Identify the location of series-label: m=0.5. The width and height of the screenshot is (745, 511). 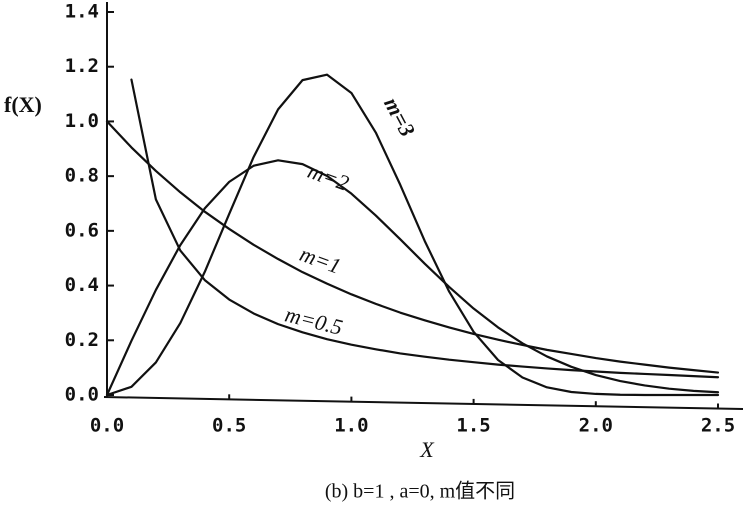
(314, 320).